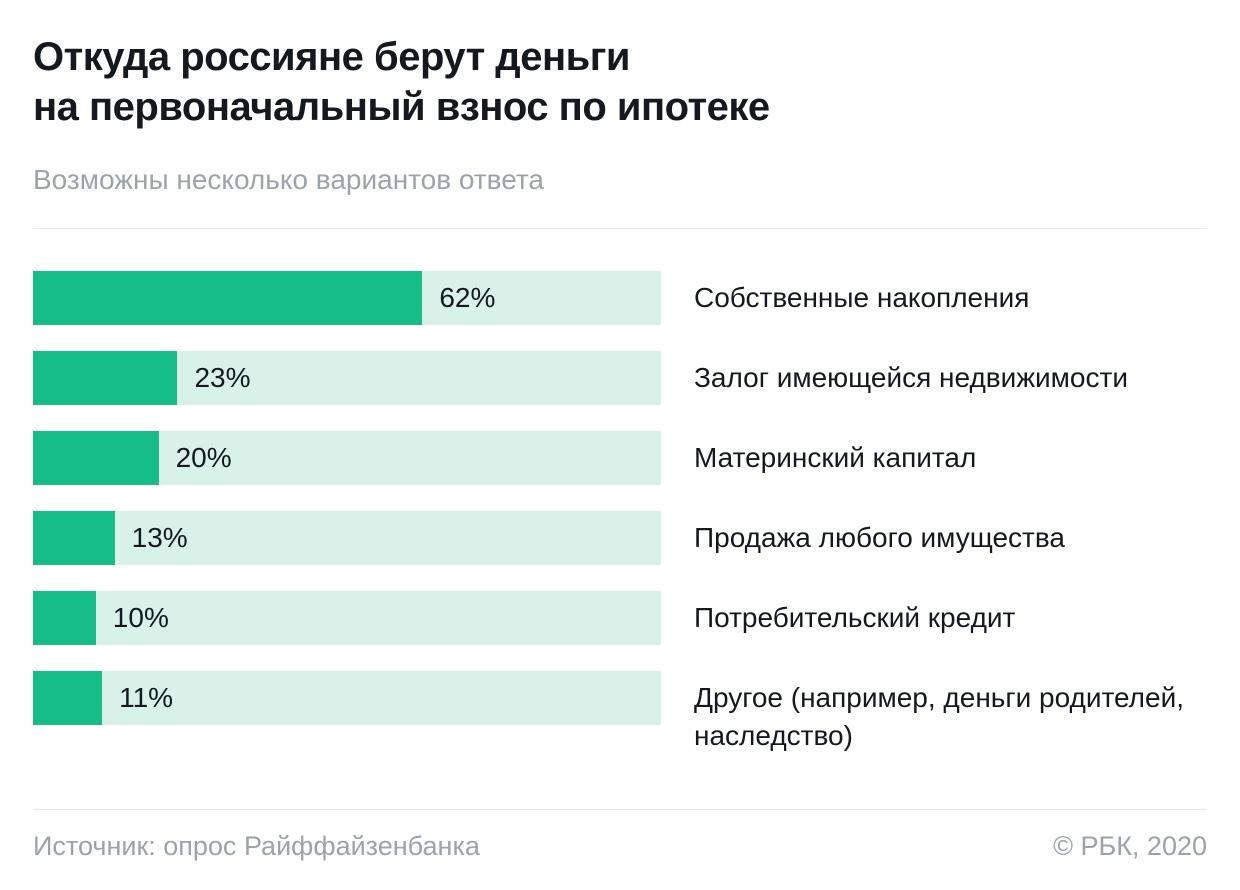 This screenshot has width=1240, height=890. Describe the element at coordinates (146, 697) in the screenshot. I see `bar-value-label: 11%` at that location.